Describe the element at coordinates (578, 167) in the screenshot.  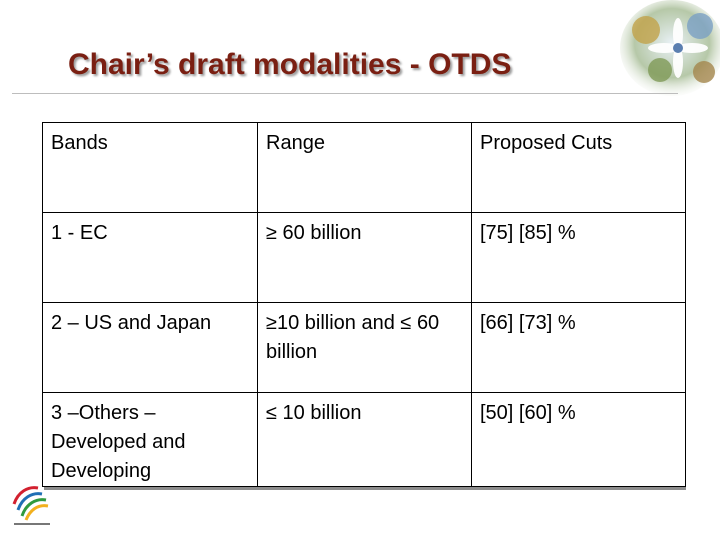
I see `header-proposed-cuts: Proposed Cuts` at that location.